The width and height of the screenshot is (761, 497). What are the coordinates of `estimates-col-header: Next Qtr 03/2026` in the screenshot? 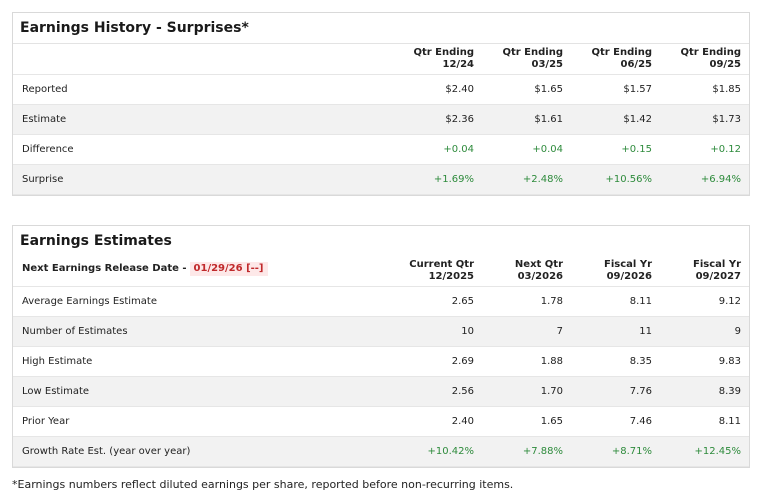 It's located at (538, 270).